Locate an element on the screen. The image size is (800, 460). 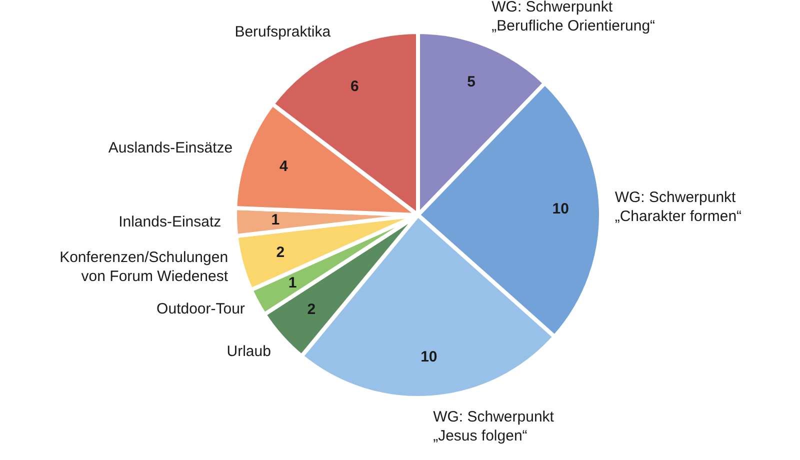
slice-label: Auslands-Einsätze is located at coordinates (170, 148).